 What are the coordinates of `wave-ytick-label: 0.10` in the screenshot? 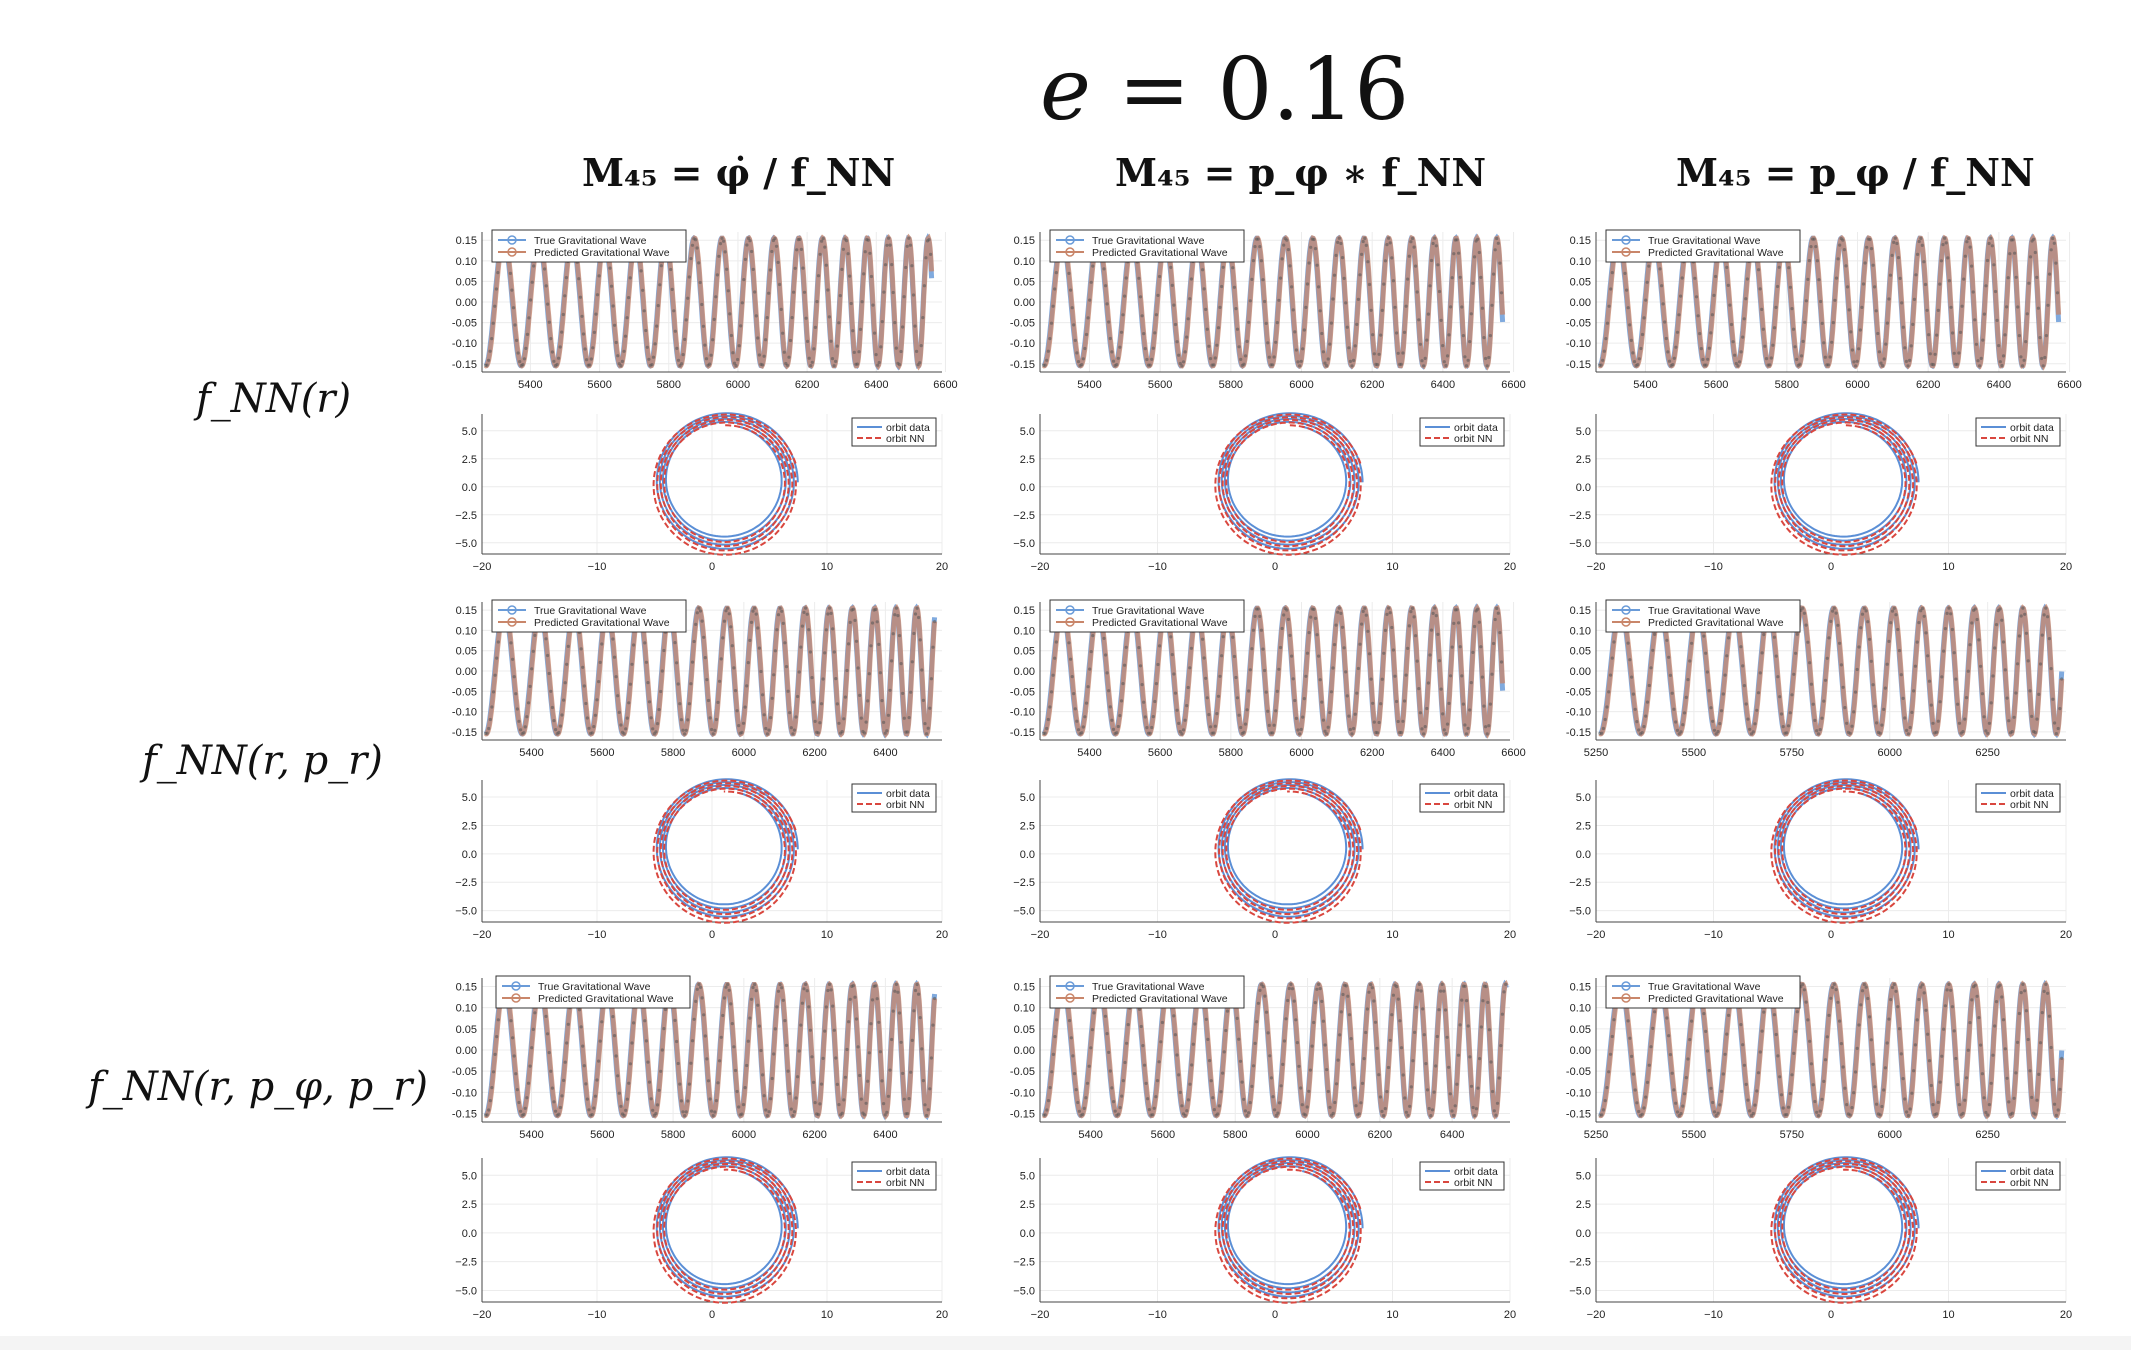 It's located at (1580, 631).